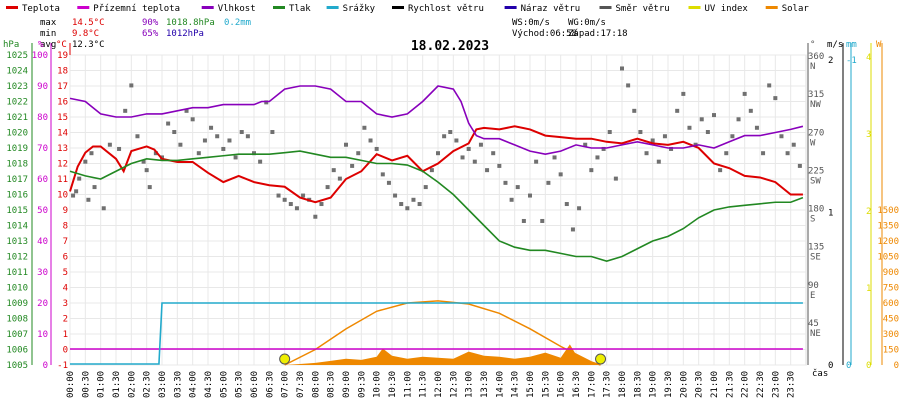 The image size is (900, 400). What do you see at coordinates (11, 45) in the screenshot?
I see `axis-unit-hpa: hPa` at bounding box center [11, 45].